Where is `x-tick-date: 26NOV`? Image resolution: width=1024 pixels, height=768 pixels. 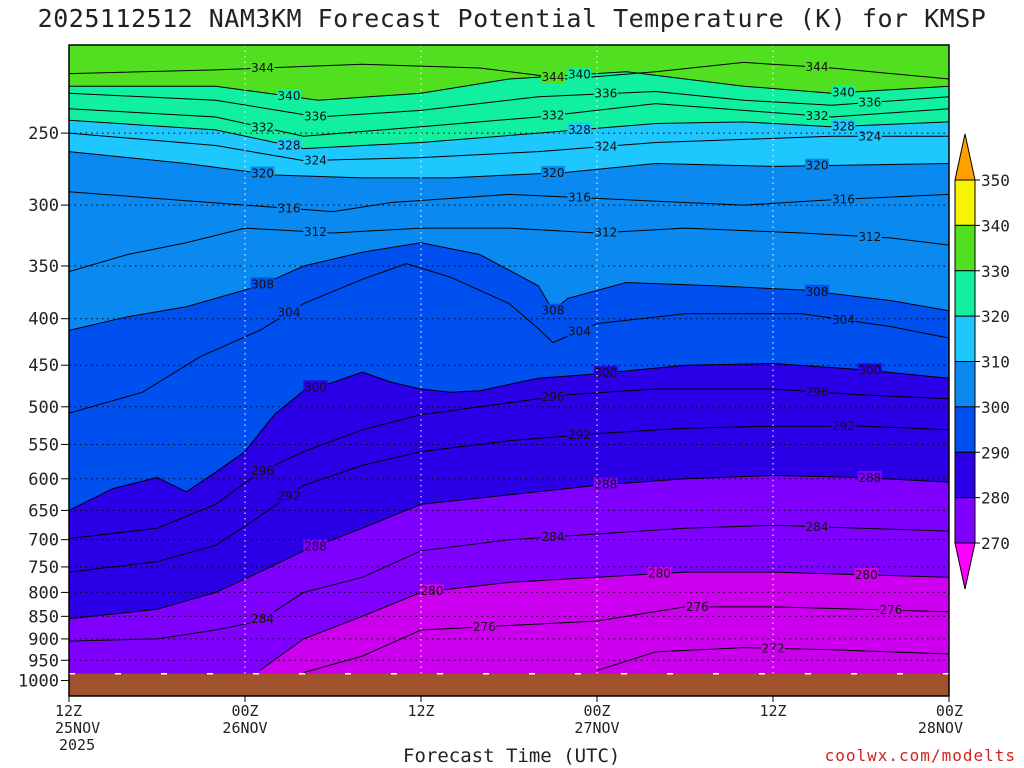 x-tick-date: 26NOV is located at coordinates (244, 728).